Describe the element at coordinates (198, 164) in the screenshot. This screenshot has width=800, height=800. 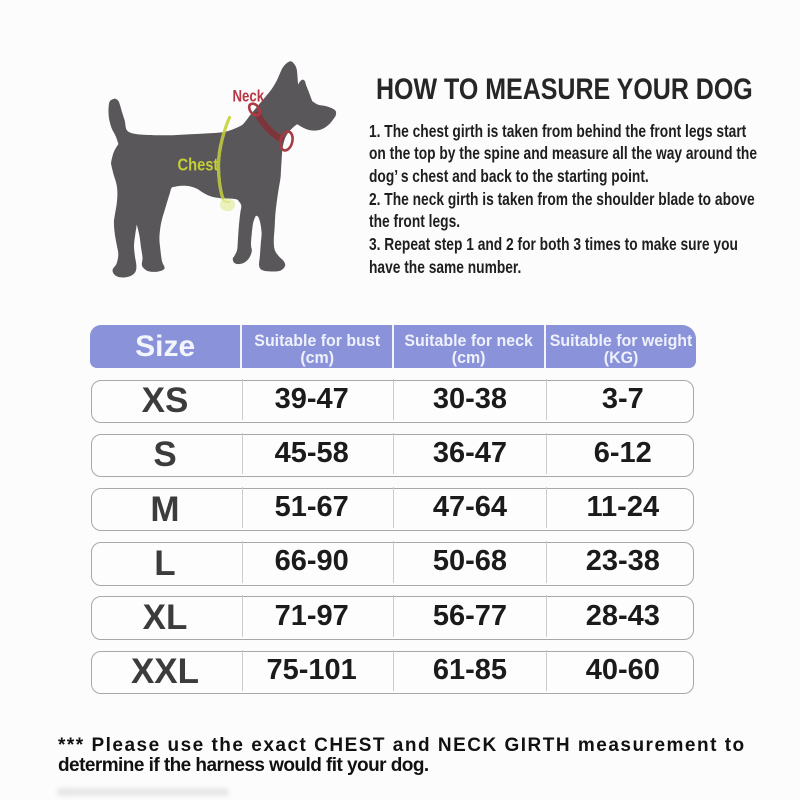
I see `svg-text: Chest` at that location.